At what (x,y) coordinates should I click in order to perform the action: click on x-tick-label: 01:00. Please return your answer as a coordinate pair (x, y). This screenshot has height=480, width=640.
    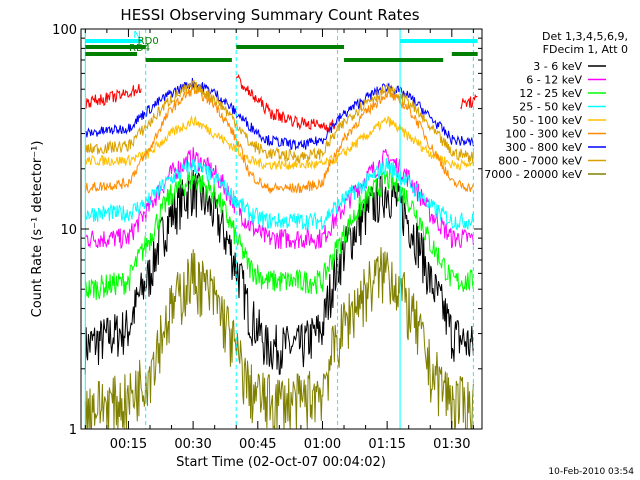
    Looking at the image, I should click on (322, 444).